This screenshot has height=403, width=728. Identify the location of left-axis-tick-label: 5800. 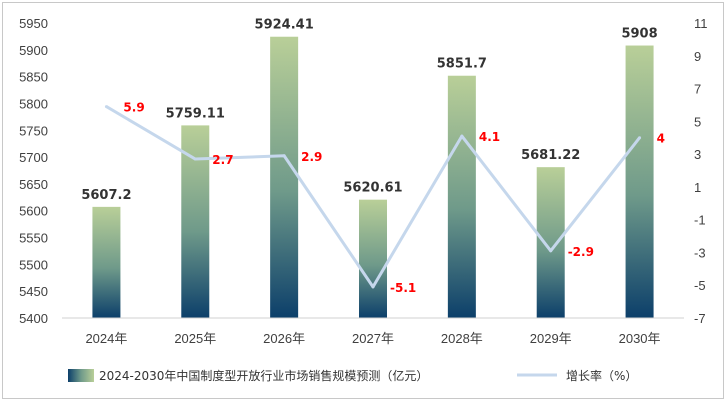
(33, 103).